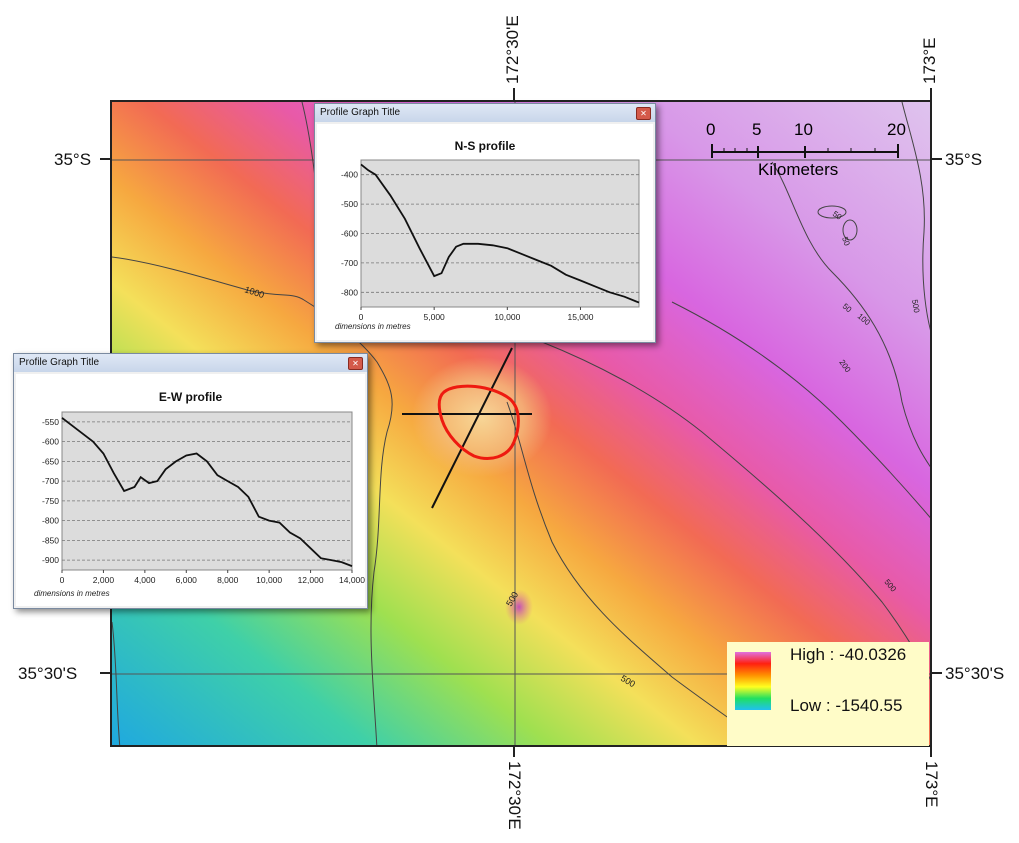  Describe the element at coordinates (485, 113) in the screenshot. I see `ns-profile-titlebar: Profile Graph Title ✕` at that location.